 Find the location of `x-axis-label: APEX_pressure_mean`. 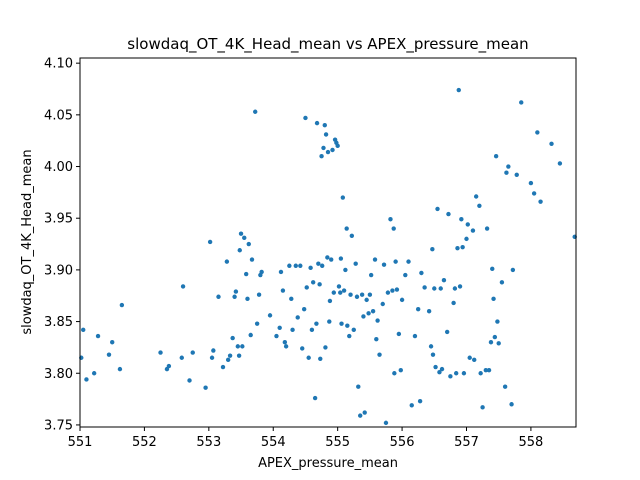

x-axis-label: APEX_pressure_mean is located at coordinates (328, 463).